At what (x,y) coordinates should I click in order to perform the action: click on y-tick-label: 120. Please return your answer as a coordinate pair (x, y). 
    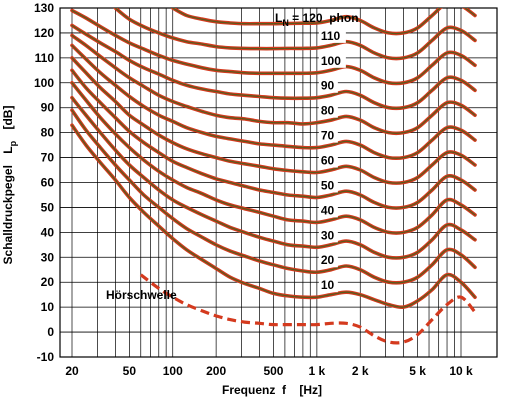
    Looking at the image, I should click on (44, 33).